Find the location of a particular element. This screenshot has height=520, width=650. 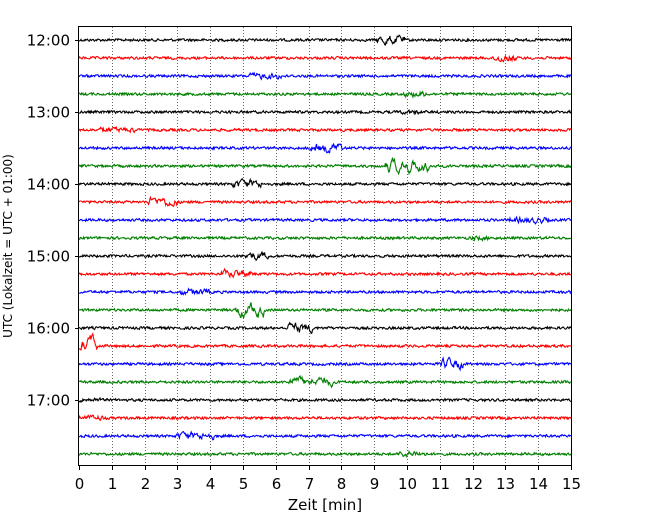

trace-1600-line is located at coordinates (325, 328).